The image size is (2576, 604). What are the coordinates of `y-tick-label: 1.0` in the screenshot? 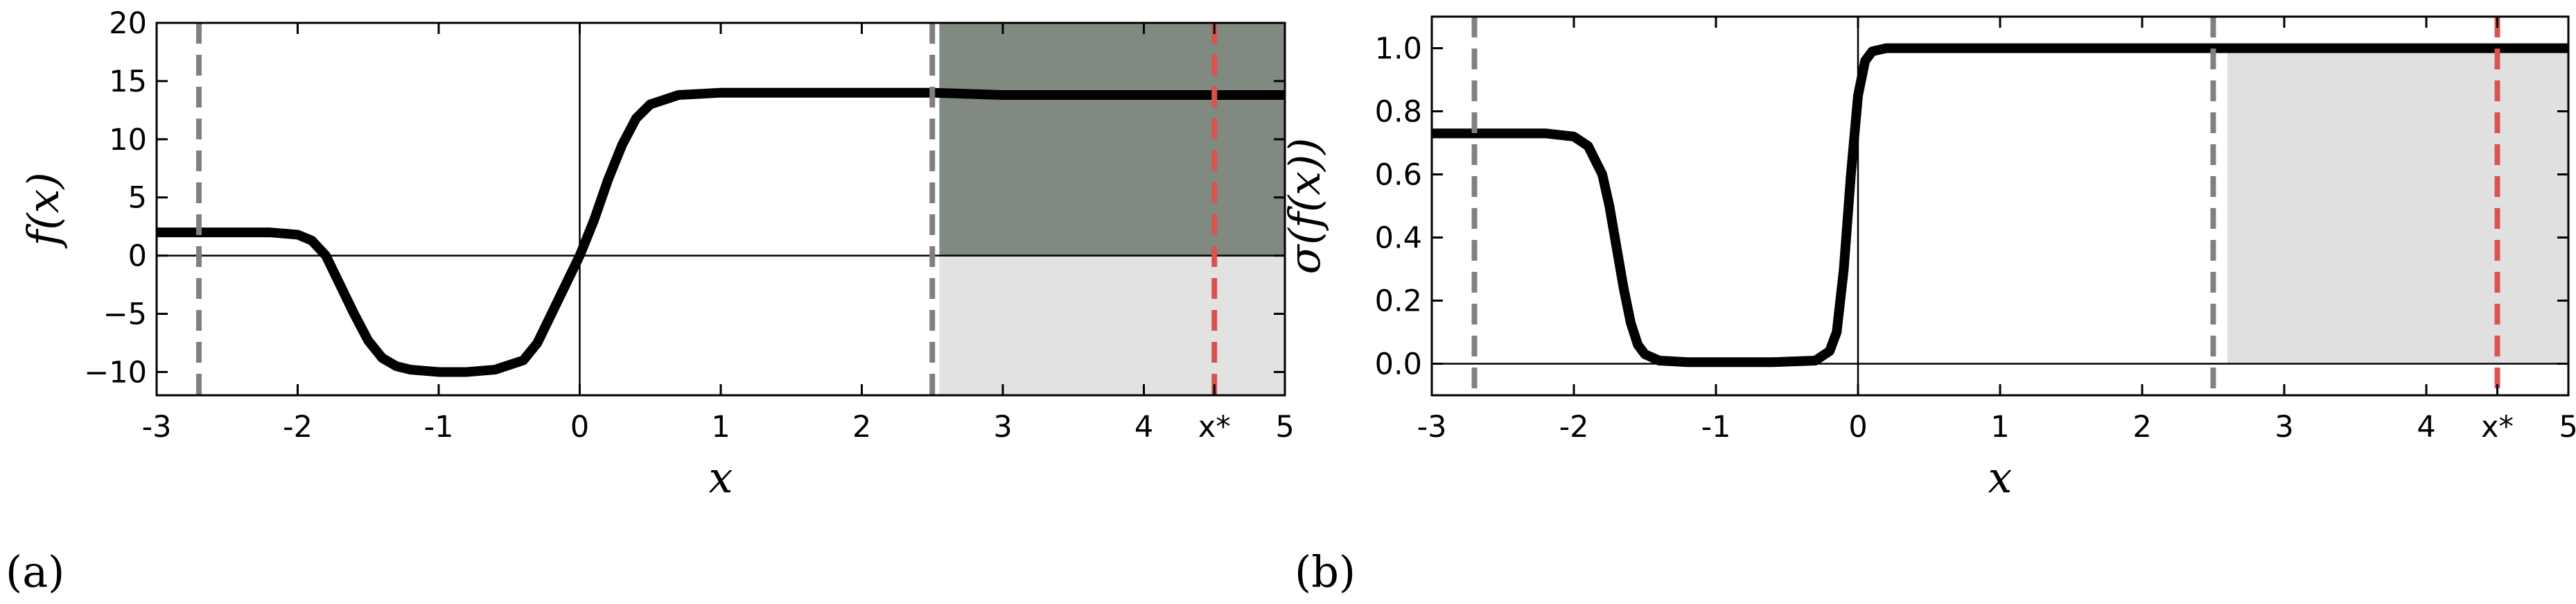 It's located at (1398, 49).